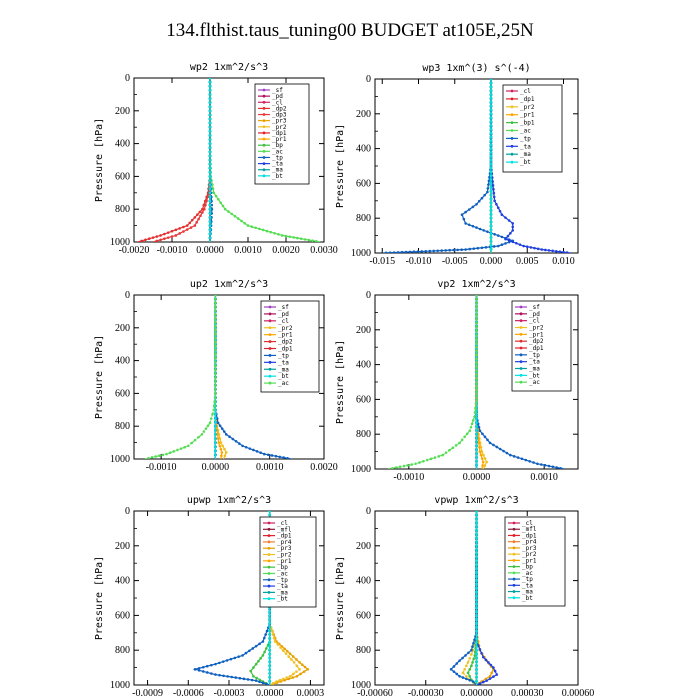 The height and width of the screenshot is (700, 700). I want to click on y-tick-label: 0, so click(368, 295).